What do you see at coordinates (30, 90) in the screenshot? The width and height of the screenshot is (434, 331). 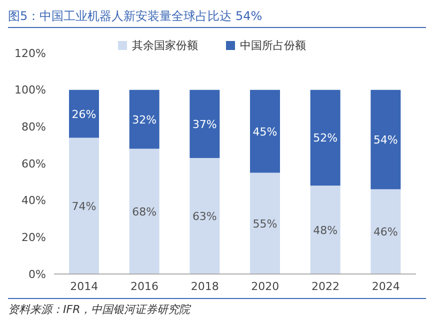 I see `y-tick-label: 100%` at bounding box center [30, 90].